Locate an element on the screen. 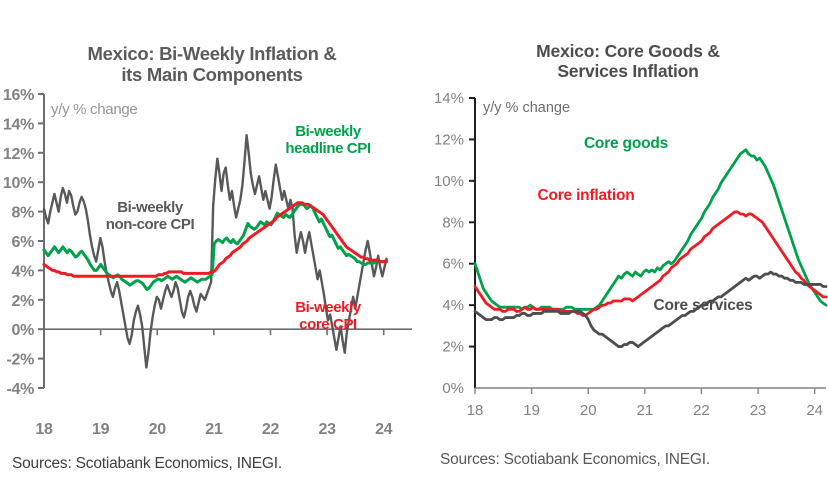 The height and width of the screenshot is (483, 828). right-chart-title: Mexico: Core Goods & Services Inflation is located at coordinates (628, 61).